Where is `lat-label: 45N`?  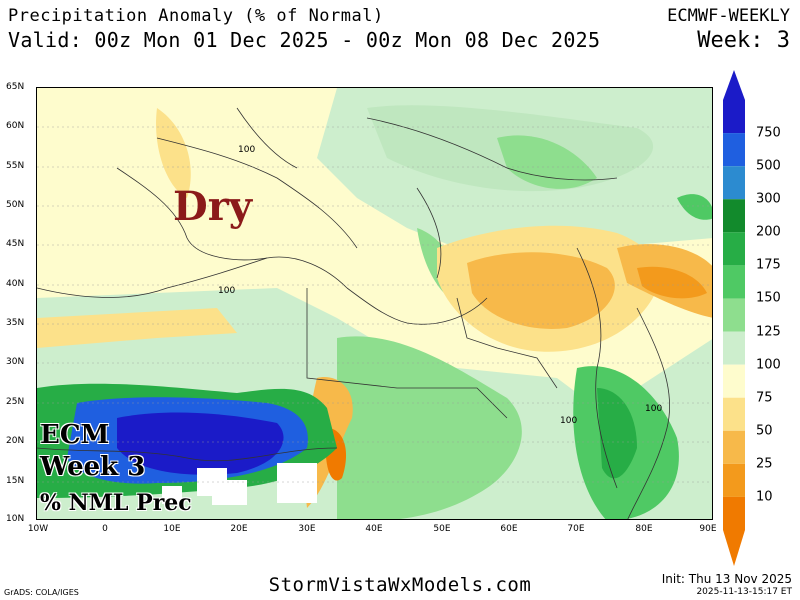
lat-label: 45N is located at coordinates (15, 244).